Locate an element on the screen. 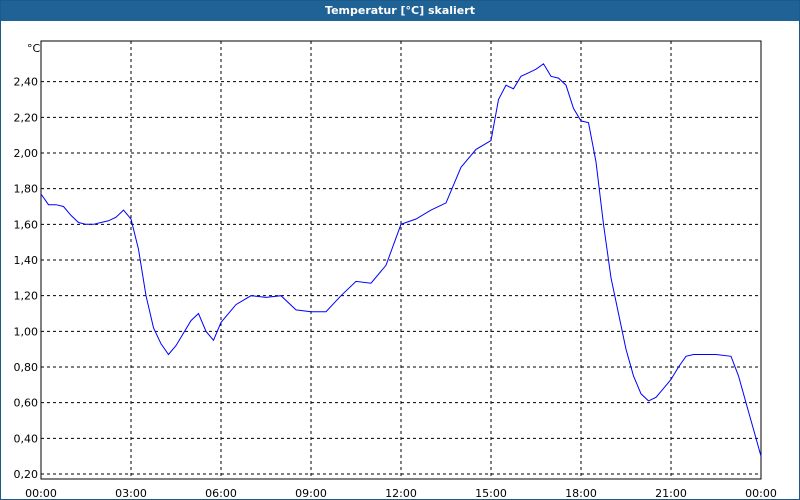 This screenshot has width=800, height=500. y-tick-label: 0,80 is located at coordinates (26, 367).